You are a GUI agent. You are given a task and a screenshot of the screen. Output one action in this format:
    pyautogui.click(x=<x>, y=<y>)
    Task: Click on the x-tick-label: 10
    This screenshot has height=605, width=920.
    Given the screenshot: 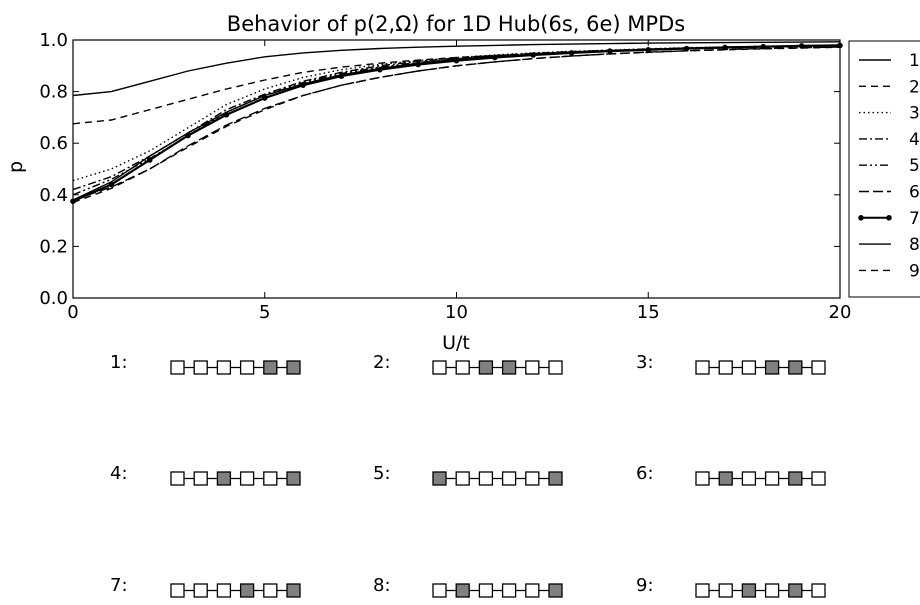 What is the action you would take?
    pyautogui.click(x=456, y=312)
    